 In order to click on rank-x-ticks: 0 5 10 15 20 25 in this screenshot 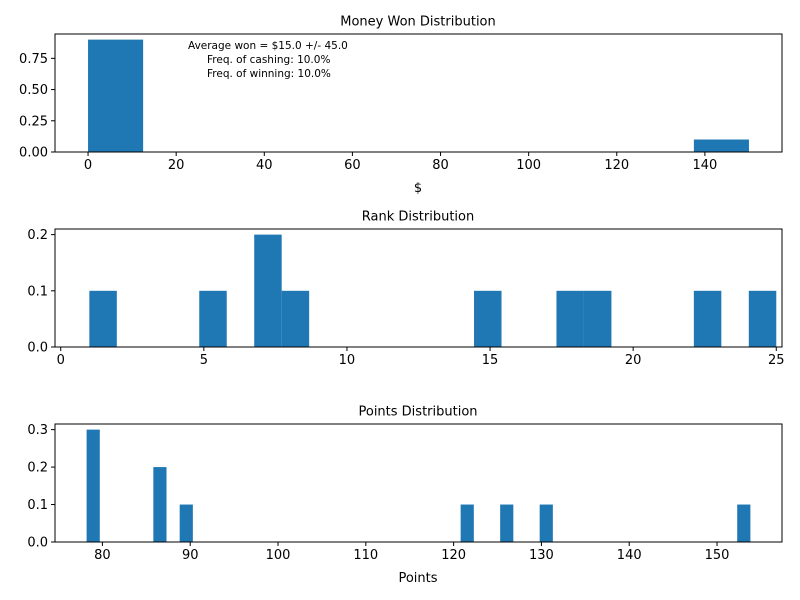, I will do `click(421, 357)`.